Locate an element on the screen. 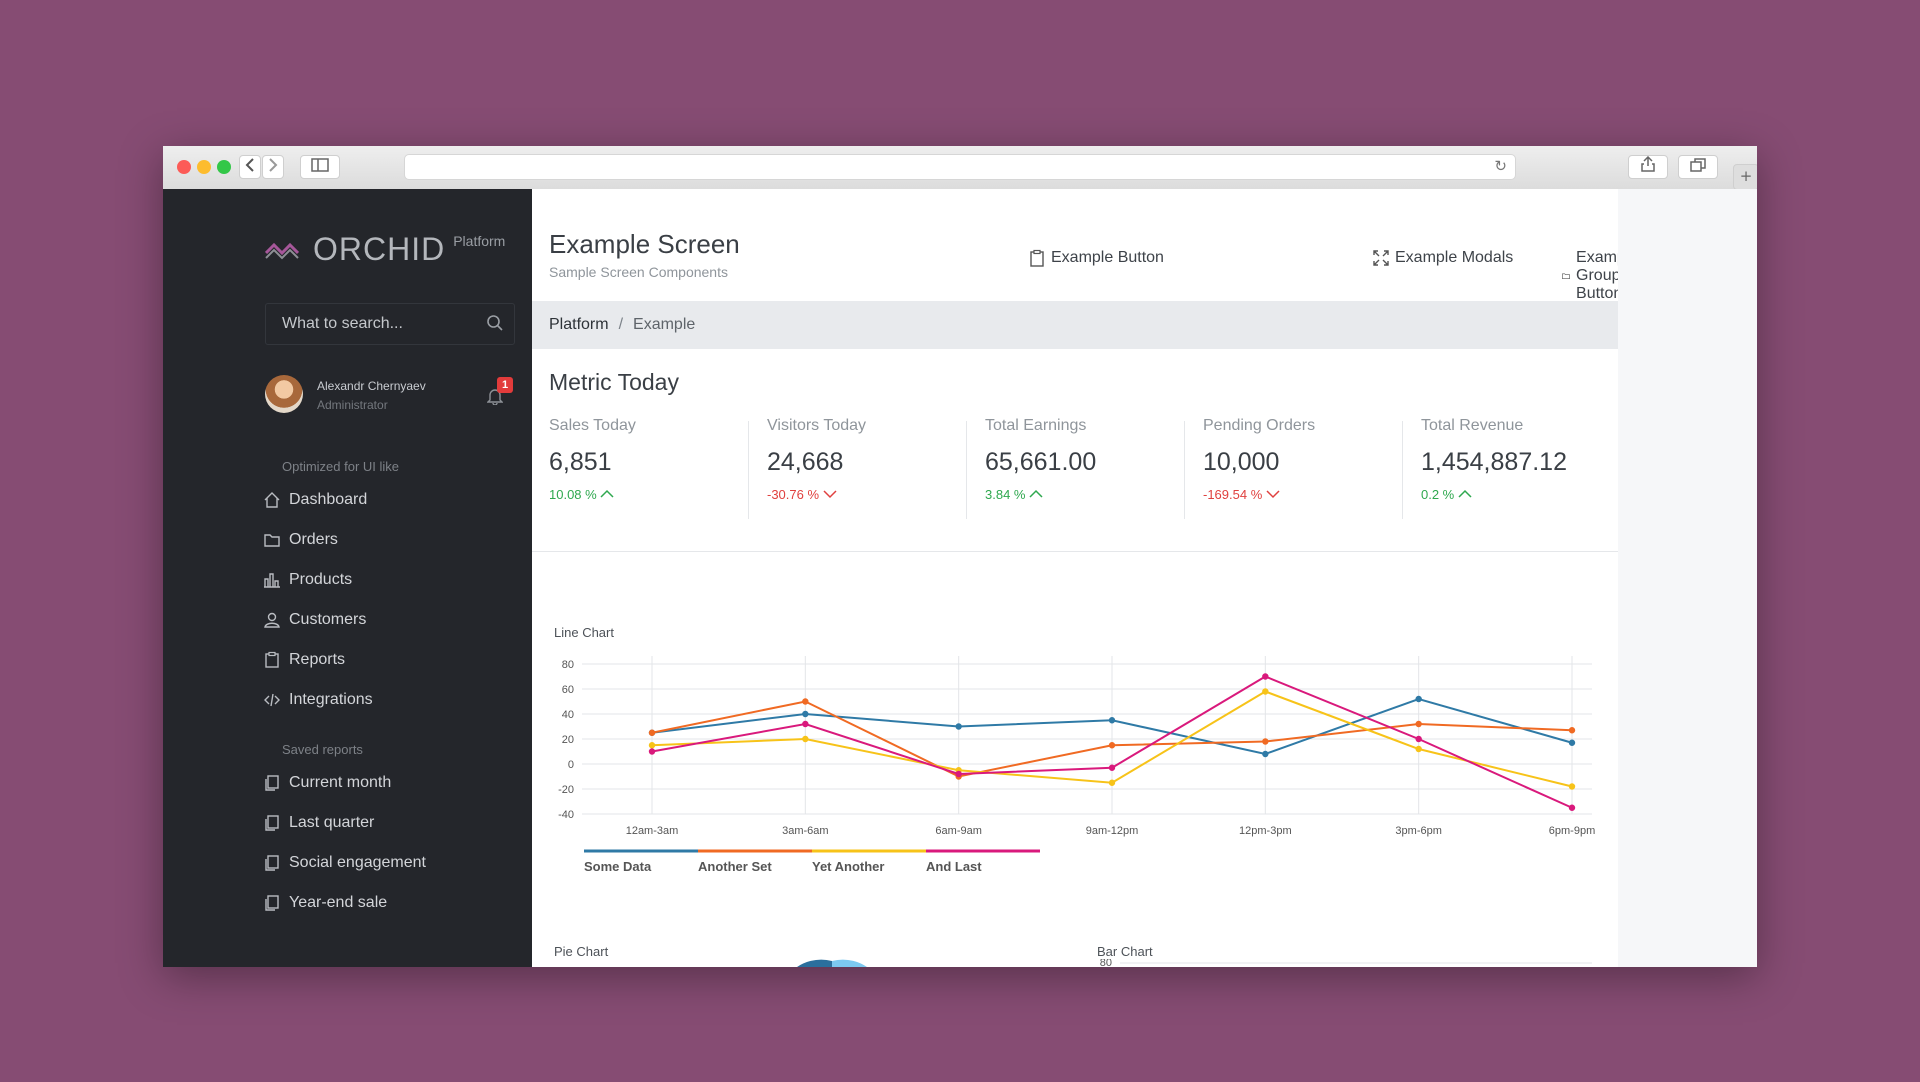 The height and width of the screenshot is (1082, 1920). pie-chart-title: Pie Chart is located at coordinates (581, 951).